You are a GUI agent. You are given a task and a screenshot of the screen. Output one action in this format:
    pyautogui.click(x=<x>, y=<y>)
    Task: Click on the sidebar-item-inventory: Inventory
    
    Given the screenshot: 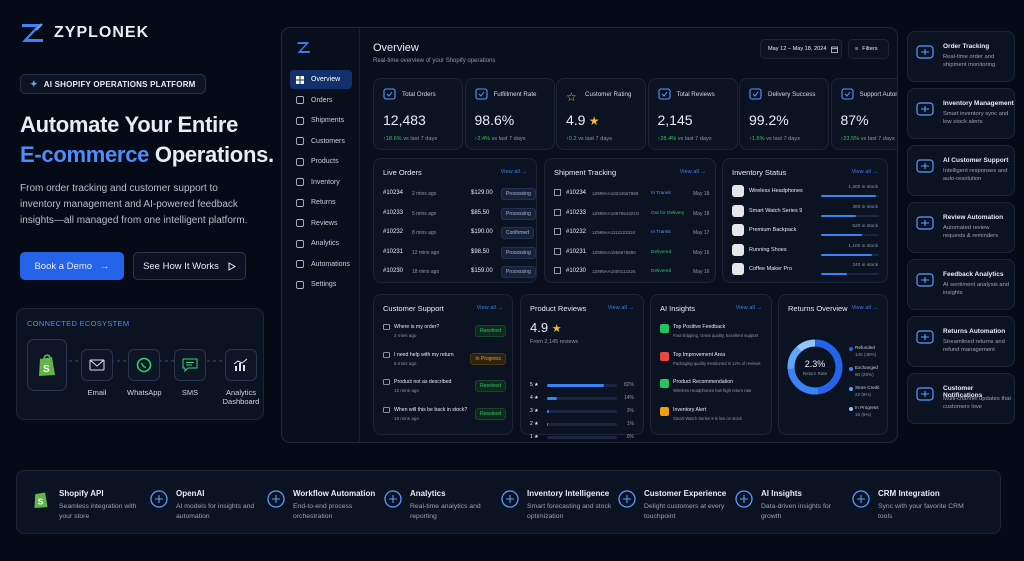 What is the action you would take?
    pyautogui.click(x=321, y=182)
    